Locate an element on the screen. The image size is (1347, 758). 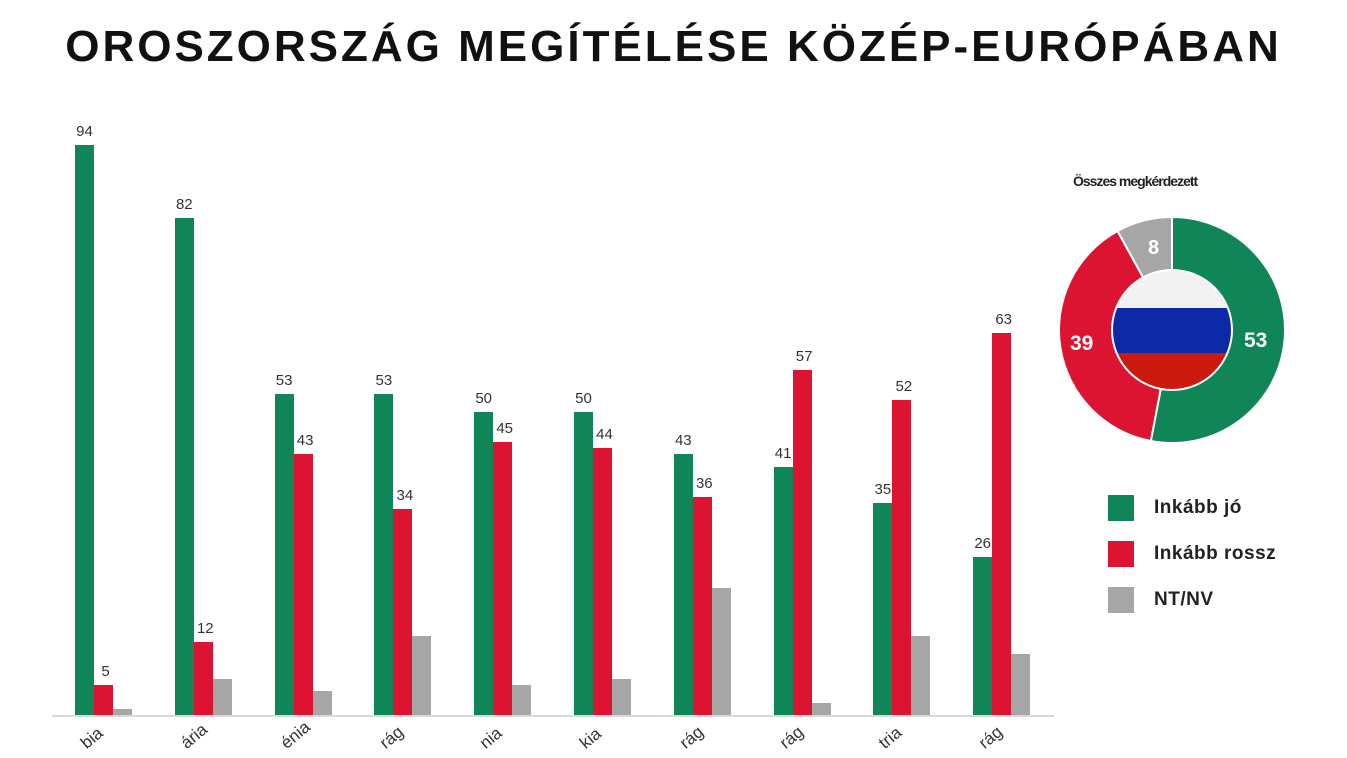
legend-swatch-good is located at coordinates (1121, 508).